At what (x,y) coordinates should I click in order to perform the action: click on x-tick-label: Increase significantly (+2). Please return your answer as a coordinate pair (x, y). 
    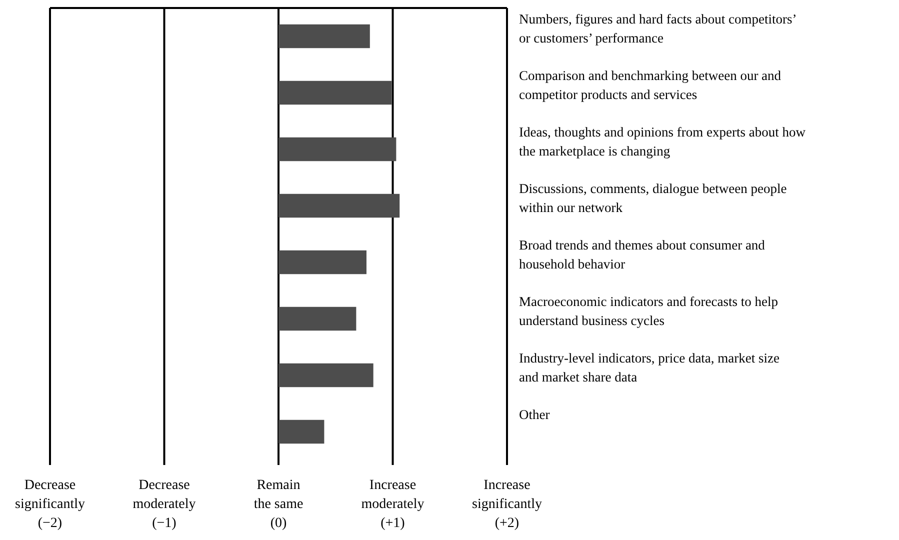
    Looking at the image, I should click on (507, 504).